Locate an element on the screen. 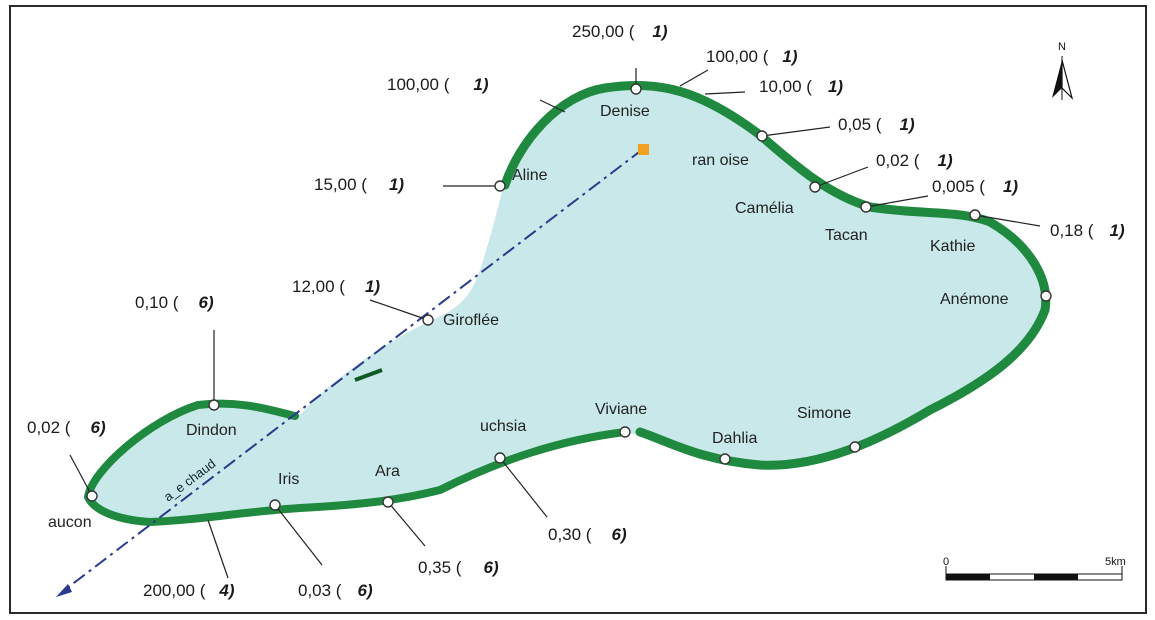  value-r100b: 100,00 (1) is located at coordinates (752, 56).